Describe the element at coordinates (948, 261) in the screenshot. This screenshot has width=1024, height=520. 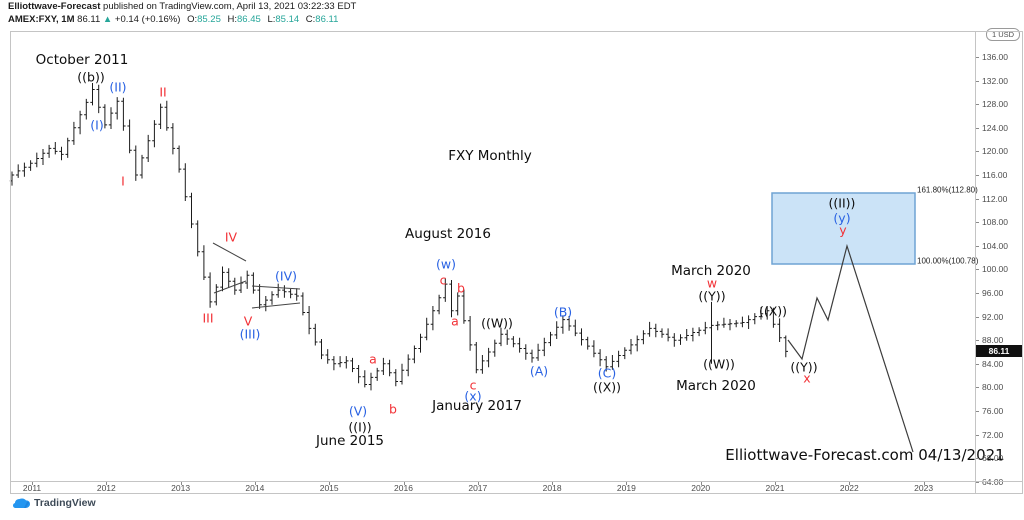
I see `fib-extension-label: 100.00%(100.78)` at that location.